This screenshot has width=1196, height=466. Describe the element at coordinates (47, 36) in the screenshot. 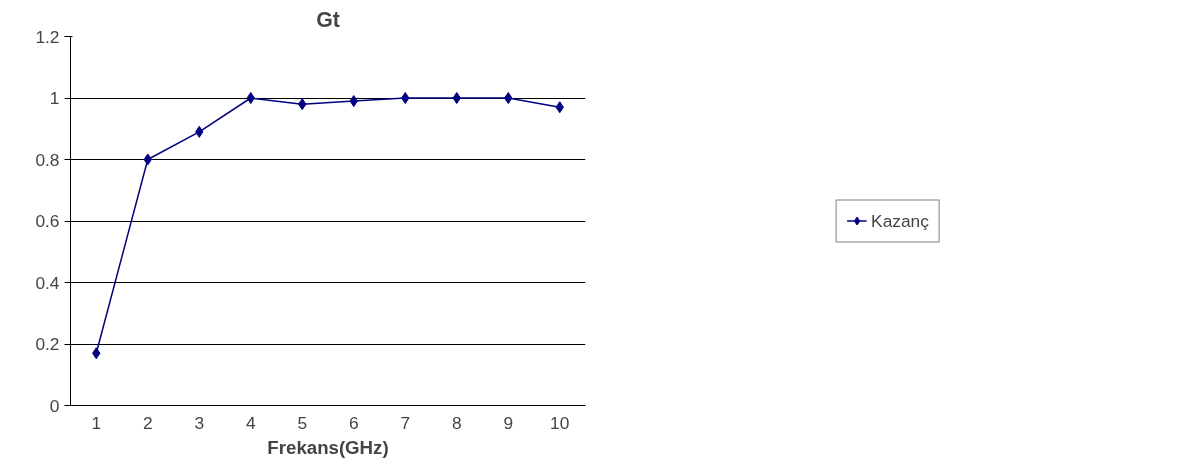

I see `y-tick-label: 1.2` at that location.